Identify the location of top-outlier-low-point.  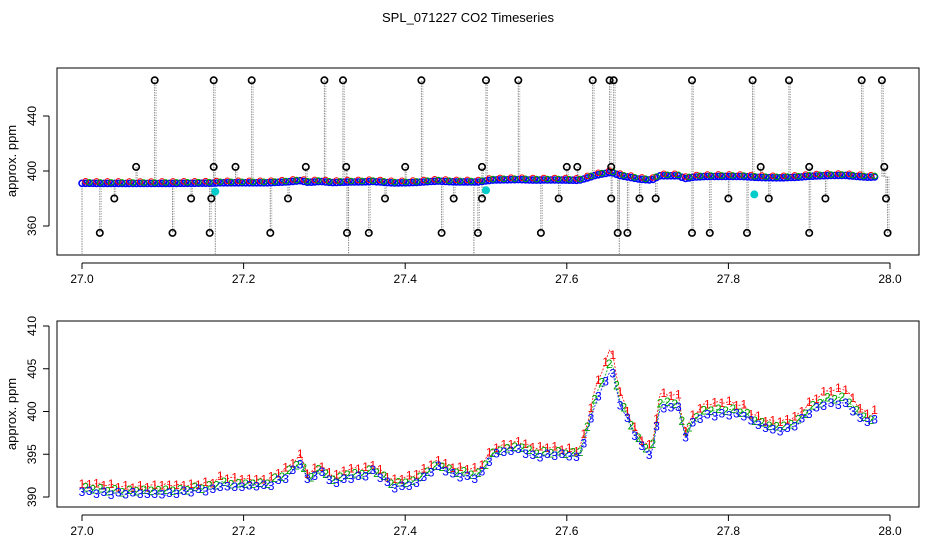
(655, 198).